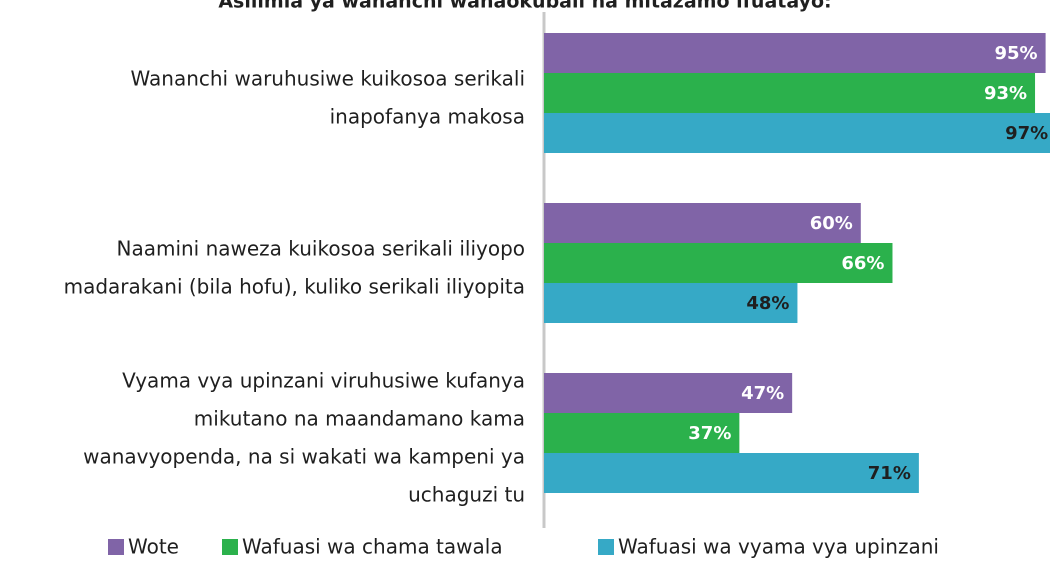  I want to click on category-label: wanavyopenda, na si wakati wa kampeni ya, so click(304, 457).